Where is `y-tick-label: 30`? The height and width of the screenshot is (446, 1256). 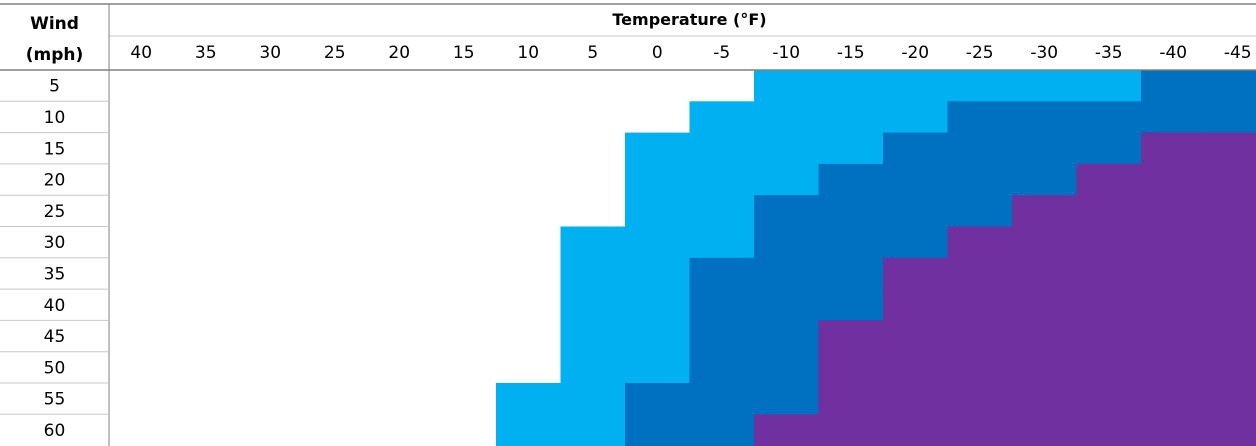
y-tick-label: 30 is located at coordinates (55, 243).